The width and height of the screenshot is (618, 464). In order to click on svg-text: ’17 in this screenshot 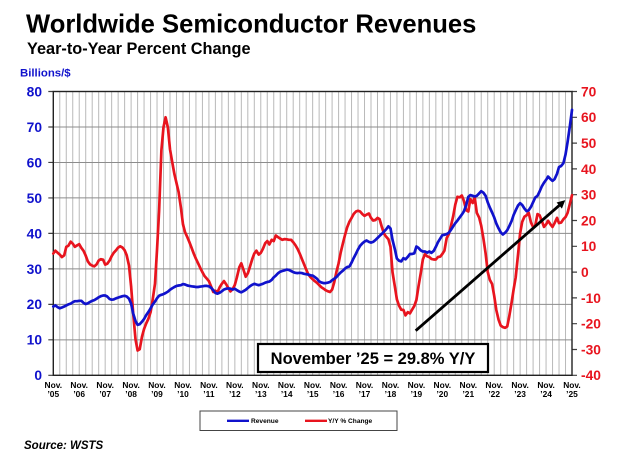, I will do `click(365, 394)`.